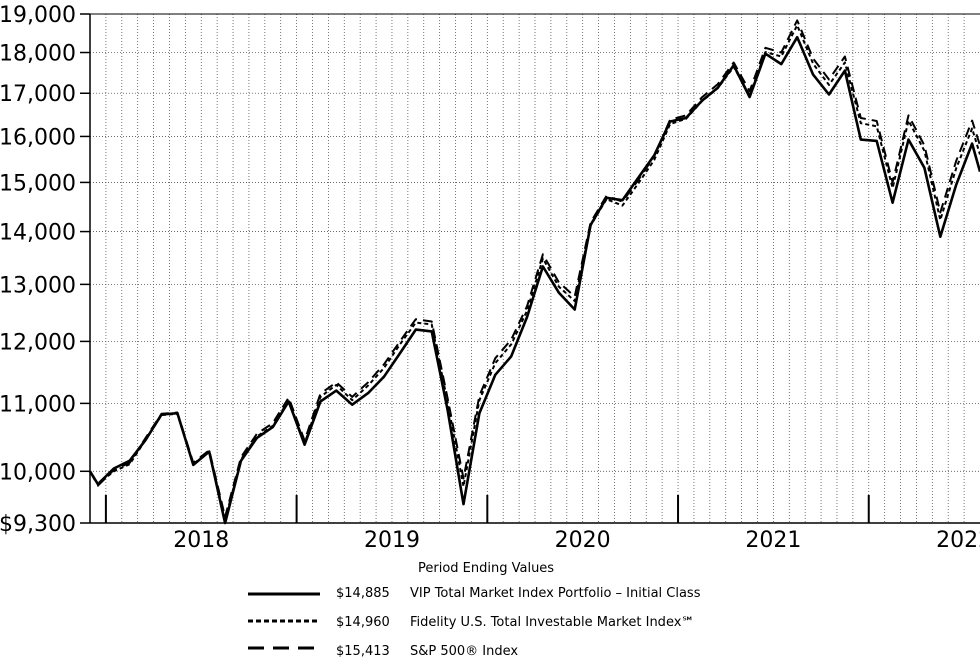  What do you see at coordinates (38, 285) in the screenshot?
I see `y-tick-label: 13,000` at bounding box center [38, 285].